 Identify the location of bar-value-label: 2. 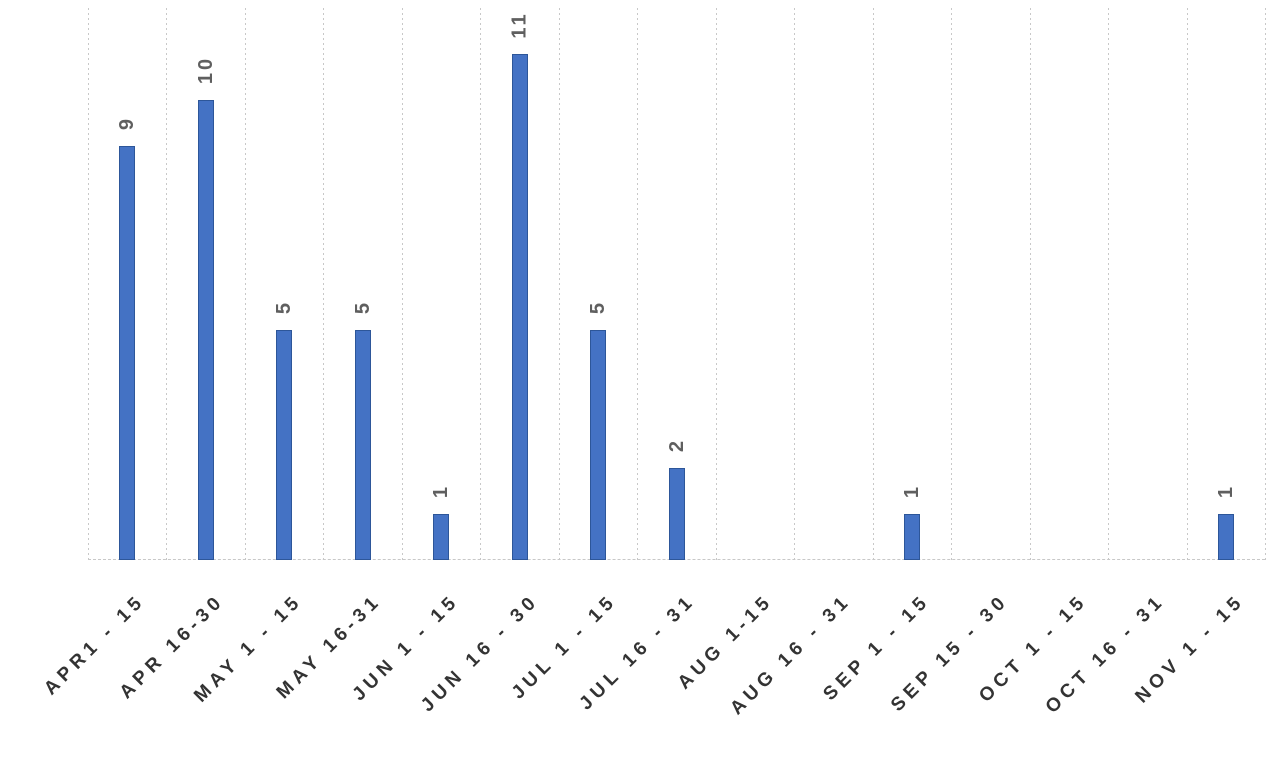
(677, 445).